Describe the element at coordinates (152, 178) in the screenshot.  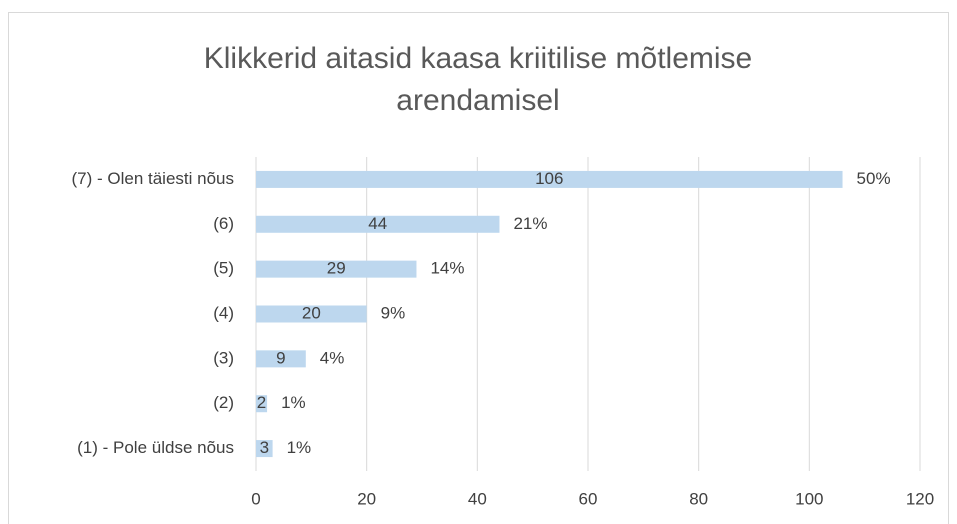
I see `y-tick-label: (7) - Olen täiesti nõus` at that location.